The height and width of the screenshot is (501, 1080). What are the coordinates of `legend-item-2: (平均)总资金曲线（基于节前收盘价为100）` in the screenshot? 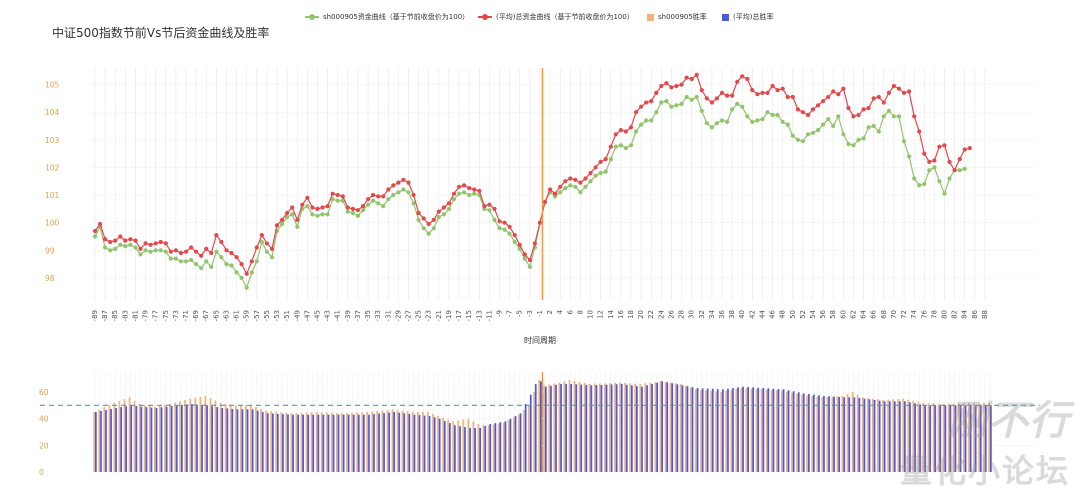 It's located at (556, 17).